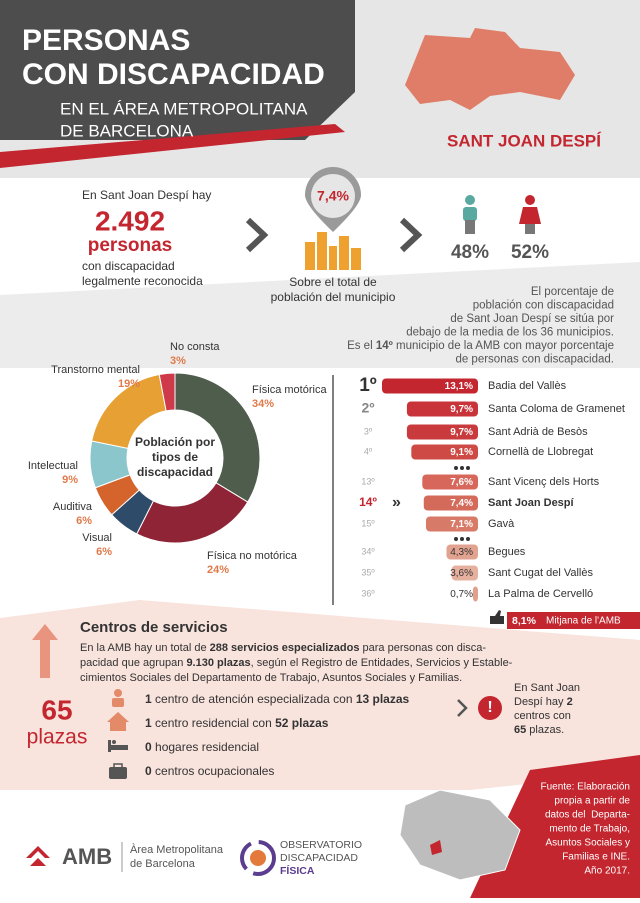 Image resolution: width=640 pixels, height=903 pixels. Describe the element at coordinates (470, 214) in the screenshot. I see `man-icon` at that location.